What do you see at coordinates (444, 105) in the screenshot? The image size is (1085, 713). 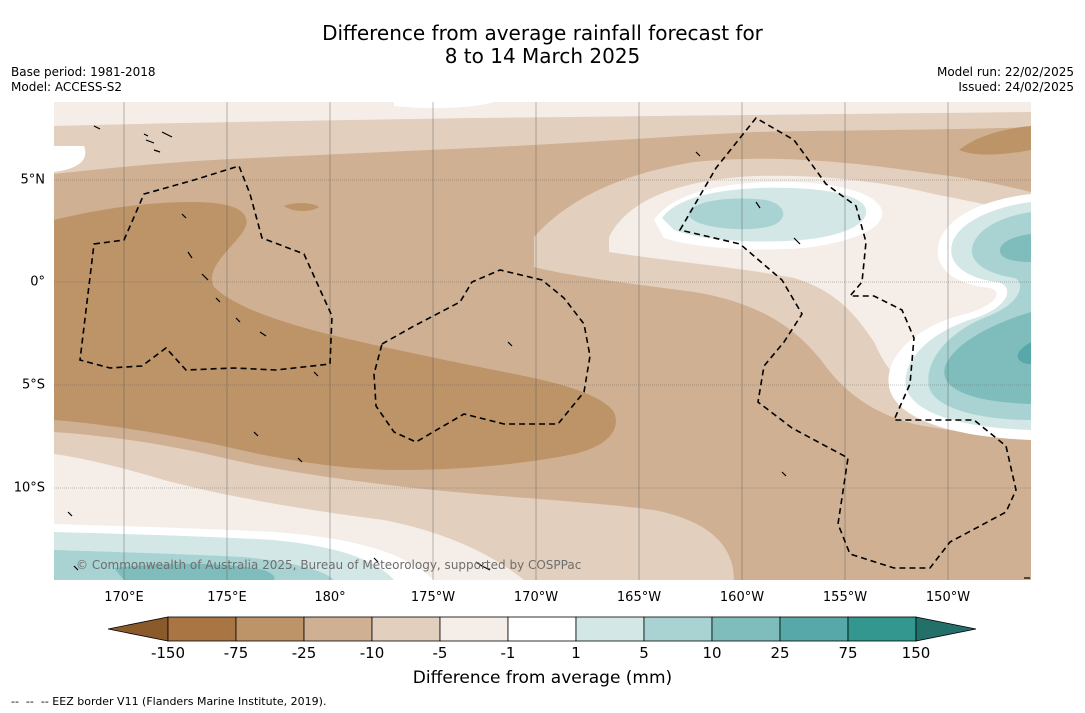 I see `field-north-white` at bounding box center [444, 105].